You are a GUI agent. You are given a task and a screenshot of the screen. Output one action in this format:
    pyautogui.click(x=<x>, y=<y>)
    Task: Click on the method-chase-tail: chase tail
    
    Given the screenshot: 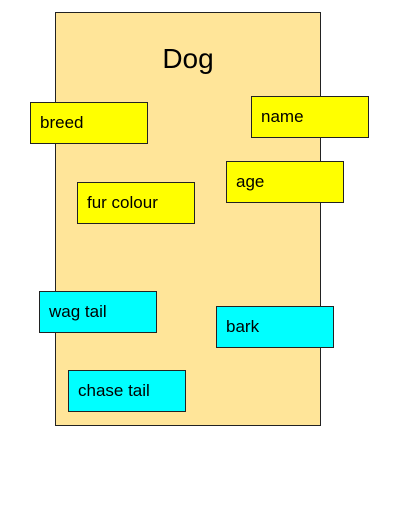 What is the action you would take?
    pyautogui.click(x=127, y=391)
    